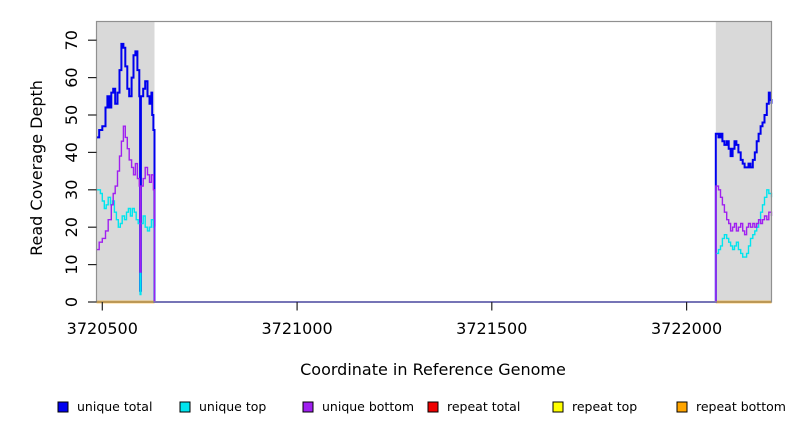  I want to click on legend-swatch-repeat-bottom, so click(682, 407).